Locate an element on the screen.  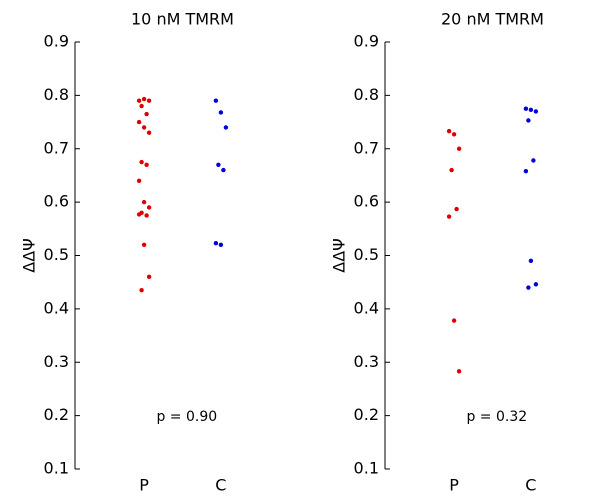
chart-title: 10 nM TMRM is located at coordinates (182, 19).